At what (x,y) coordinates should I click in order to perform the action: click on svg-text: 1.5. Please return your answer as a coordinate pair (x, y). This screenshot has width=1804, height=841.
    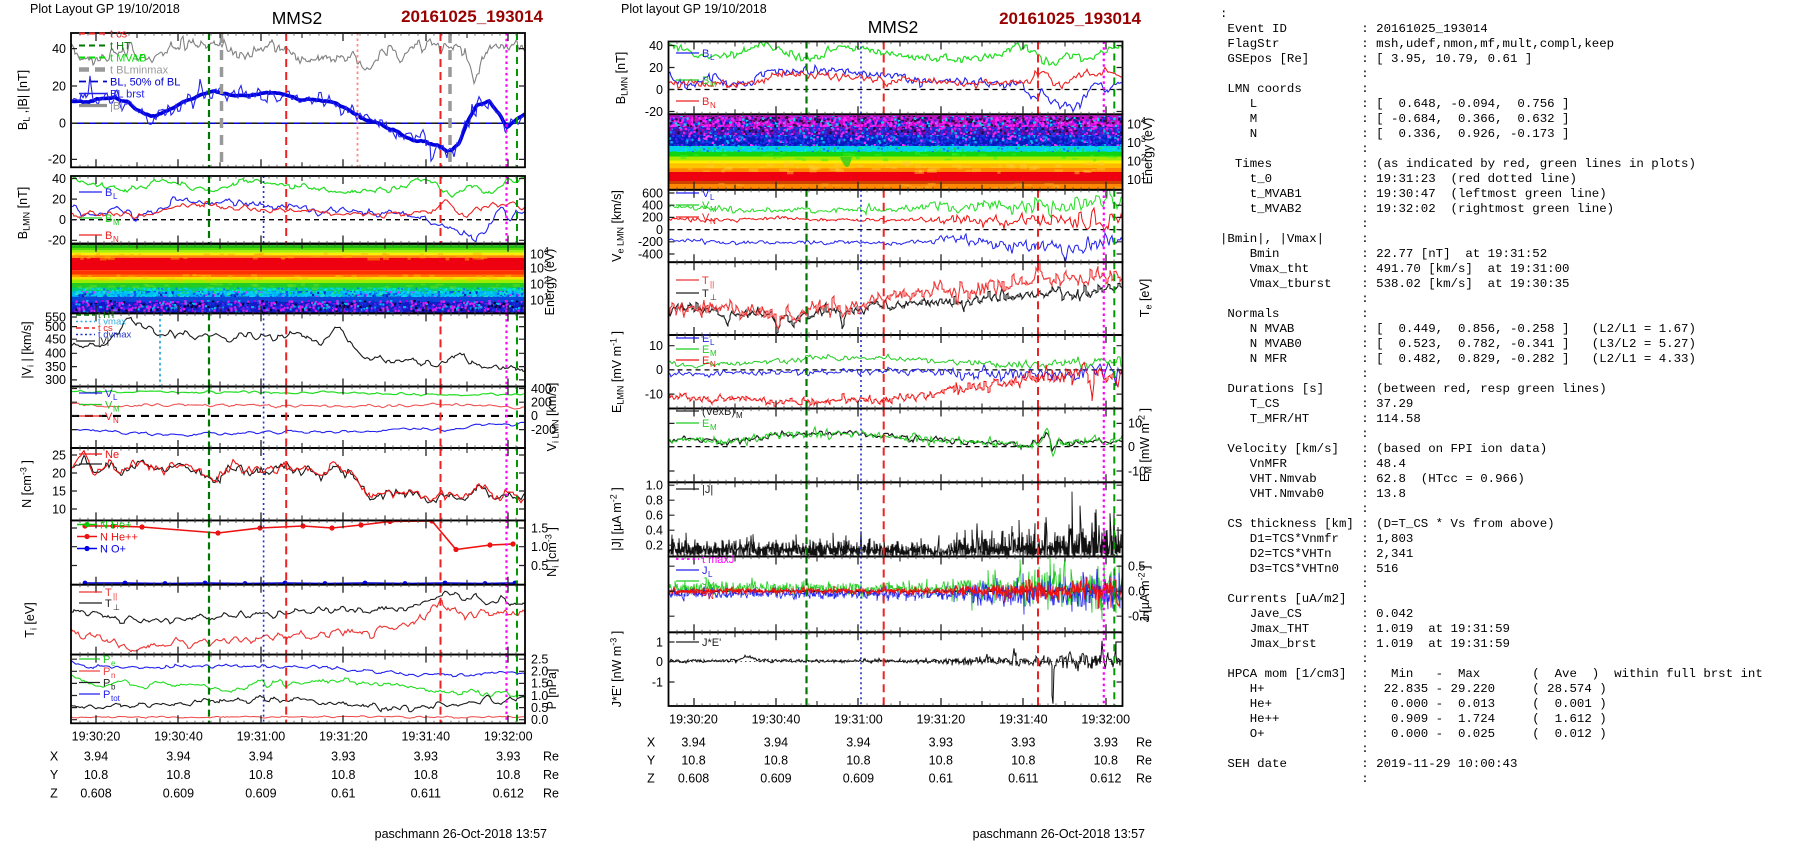
    Looking at the image, I should click on (539, 684).